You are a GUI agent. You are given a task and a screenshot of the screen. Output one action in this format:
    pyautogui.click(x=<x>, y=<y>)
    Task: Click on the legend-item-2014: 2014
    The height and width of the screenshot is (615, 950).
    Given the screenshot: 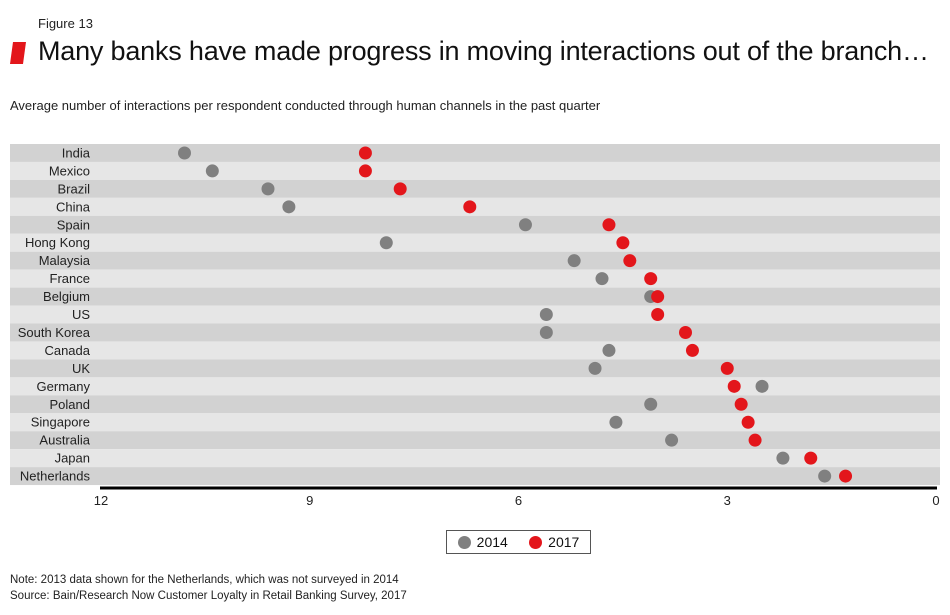 What is the action you would take?
    pyautogui.click(x=482, y=542)
    